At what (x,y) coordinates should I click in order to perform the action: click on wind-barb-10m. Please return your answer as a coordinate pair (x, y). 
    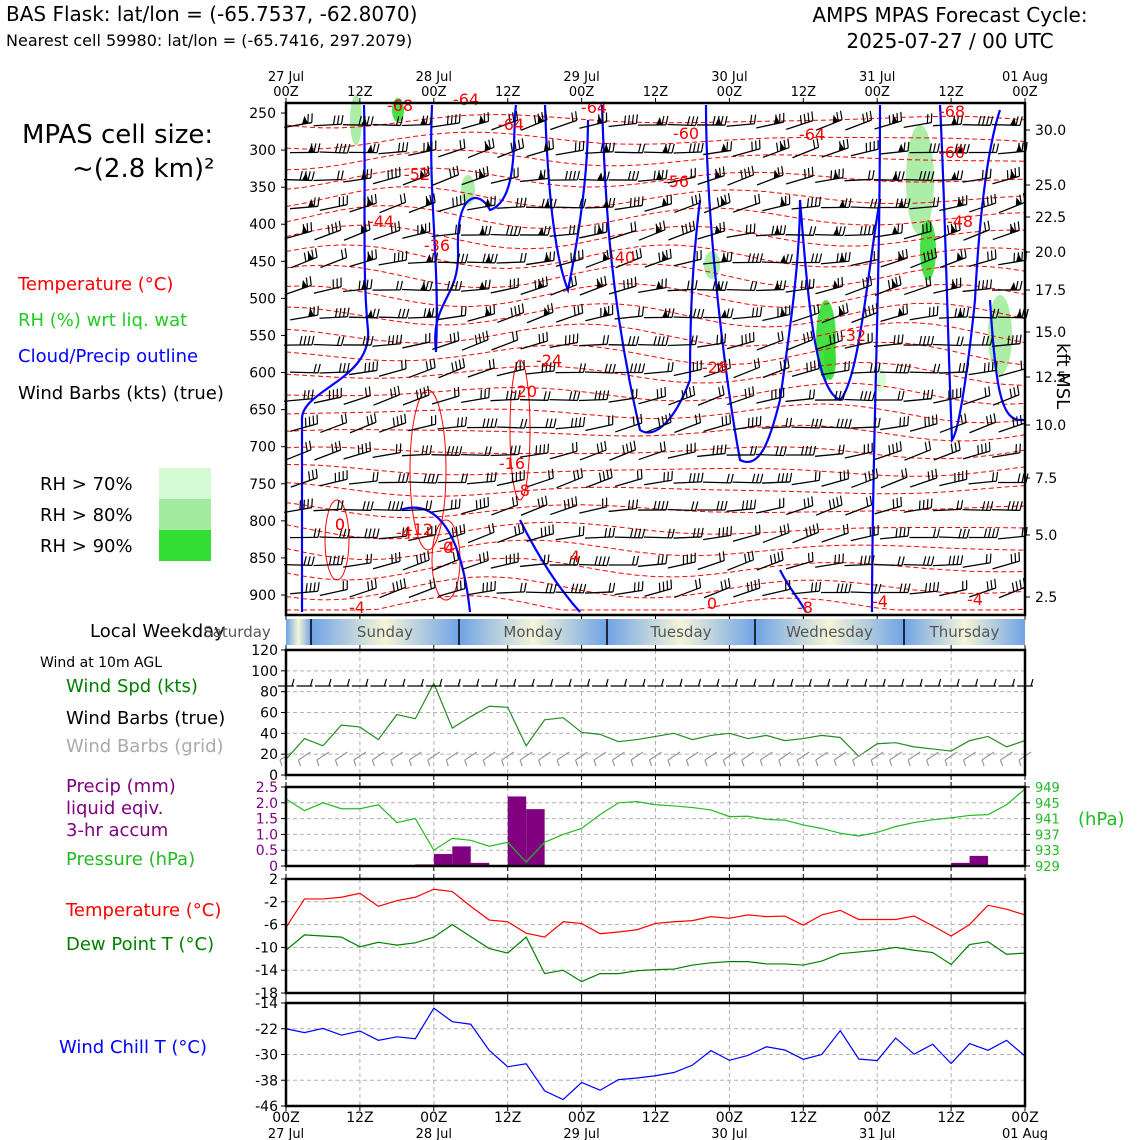
    Looking at the image, I should click on (877, 682).